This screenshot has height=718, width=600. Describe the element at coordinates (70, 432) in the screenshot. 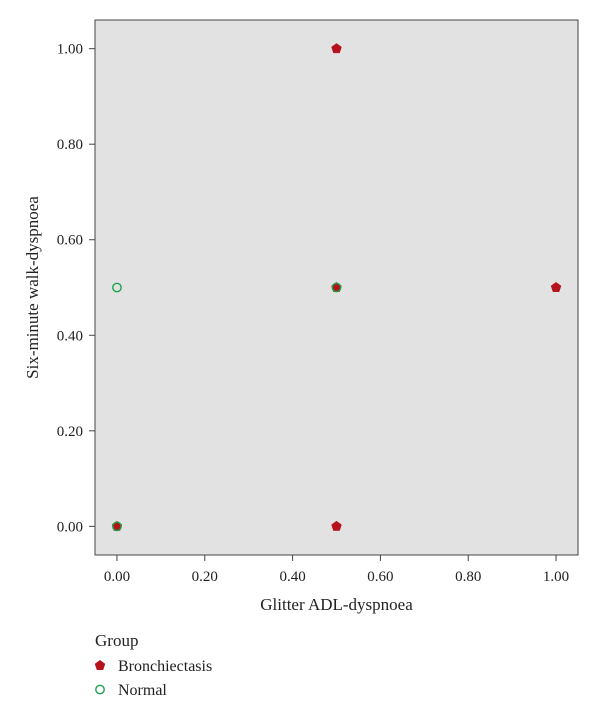

I see `y-tick-label: 0.20` at that location.